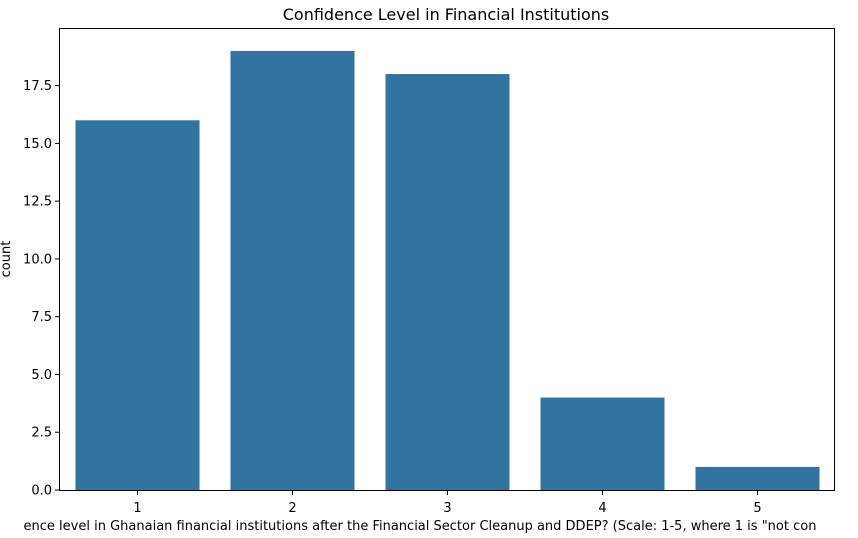 The height and width of the screenshot is (538, 858). I want to click on x-tick-label-2: 2, so click(292, 508).